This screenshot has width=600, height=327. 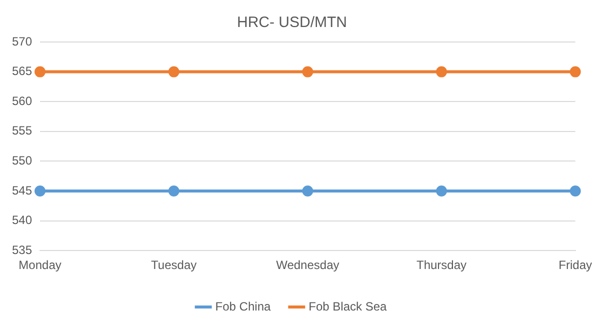 I want to click on y-tick-label: 535, so click(x=22, y=249).